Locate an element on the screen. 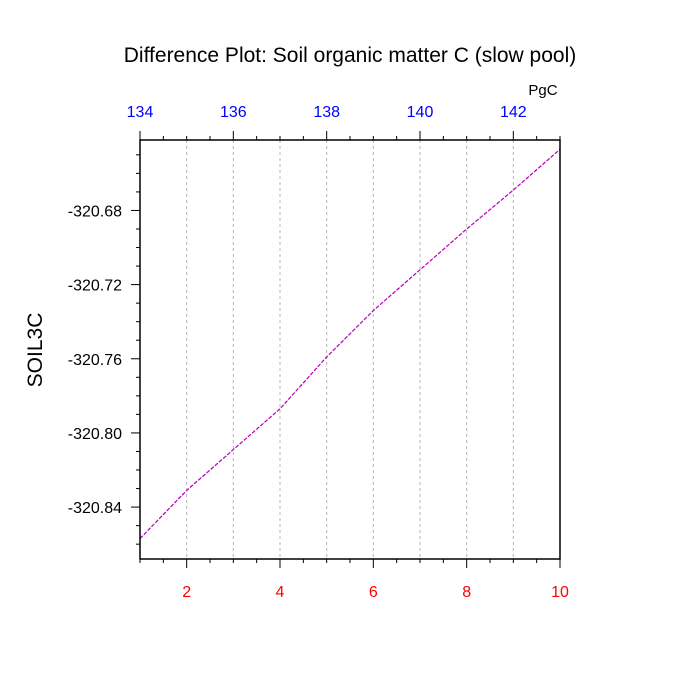 The width and height of the screenshot is (700, 700). x-tick-label-bottom: 8 is located at coordinates (466, 592).